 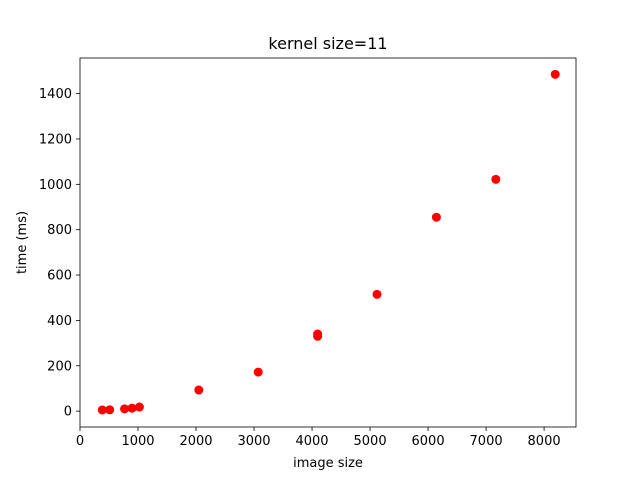 What do you see at coordinates (55, 139) in the screenshot?
I see `y-tick-label: 1200` at bounding box center [55, 139].